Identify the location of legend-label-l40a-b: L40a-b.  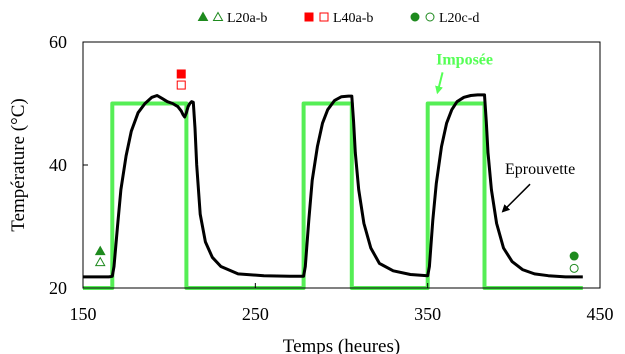
(353, 18).